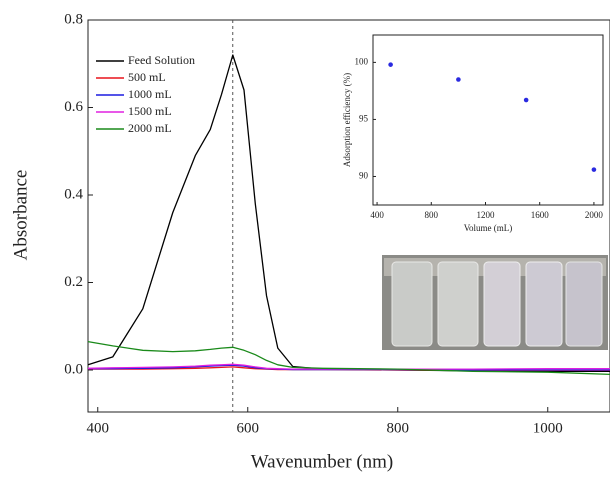 The width and height of the screenshot is (610, 477). What do you see at coordinates (248, 428) in the screenshot?
I see `x-tick-label: 600` at bounding box center [248, 428].